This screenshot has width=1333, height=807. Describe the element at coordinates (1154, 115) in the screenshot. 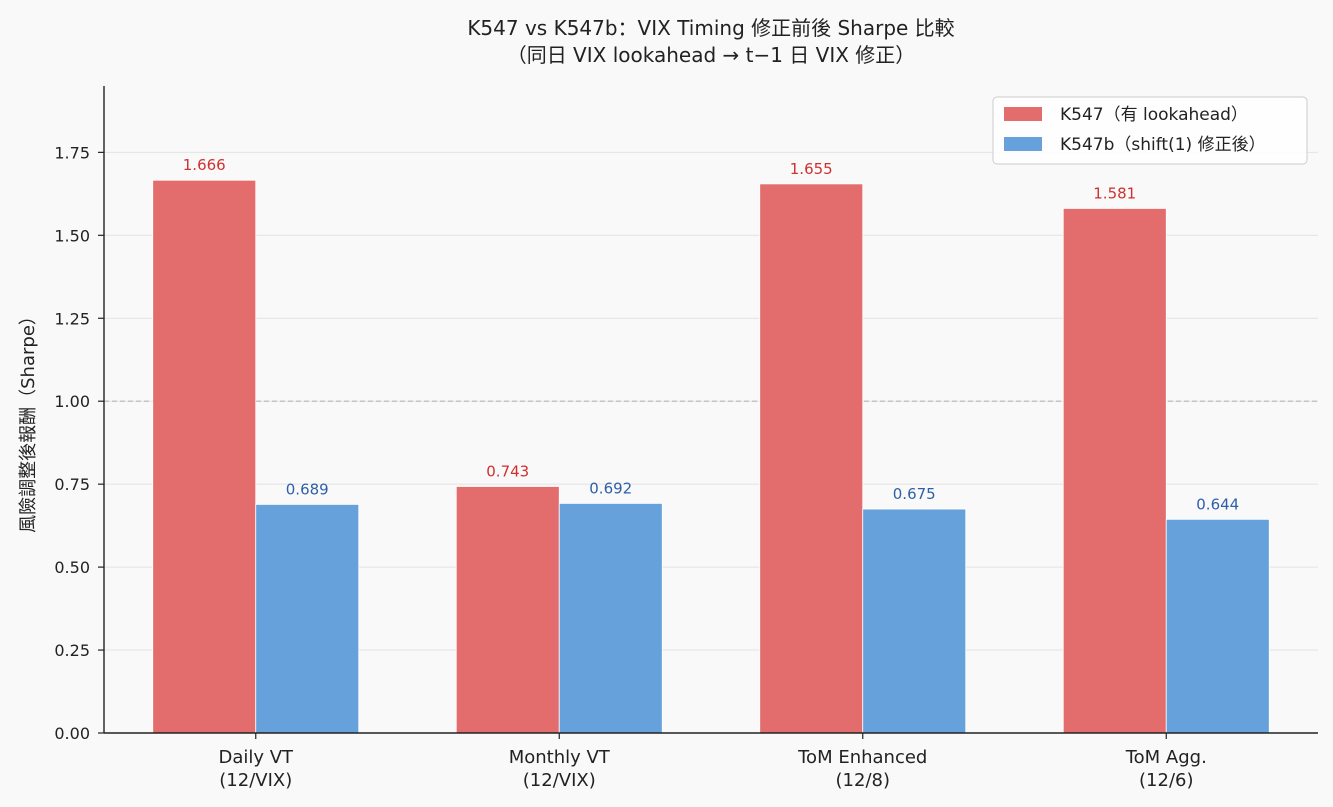

I see `legend-label: K547（有 lookahead）` at that location.